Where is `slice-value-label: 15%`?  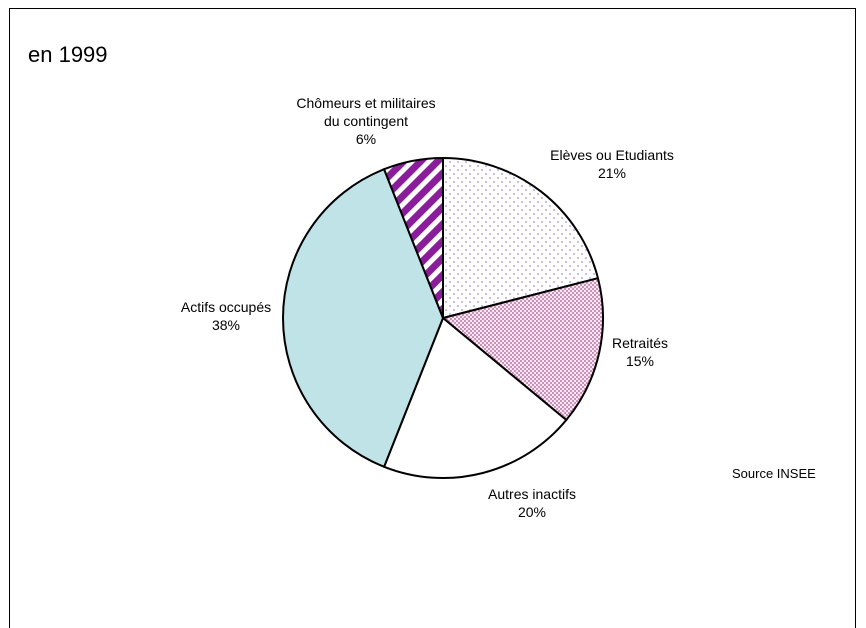 slice-value-label: 15% is located at coordinates (640, 361).